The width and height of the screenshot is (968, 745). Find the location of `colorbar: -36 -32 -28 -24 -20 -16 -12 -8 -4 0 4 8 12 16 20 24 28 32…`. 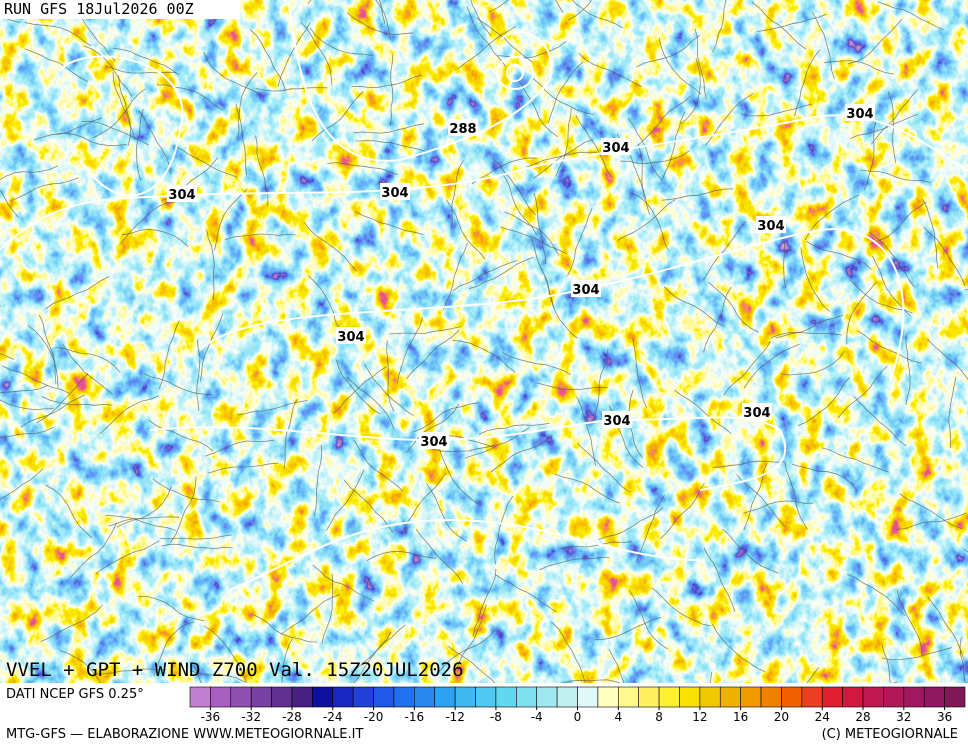

colorbar: -36 -32 -28 -24 -20 -16 -12 -8 -4 0 4 8 12 16 20 24 28 32… is located at coordinates (577, 705).